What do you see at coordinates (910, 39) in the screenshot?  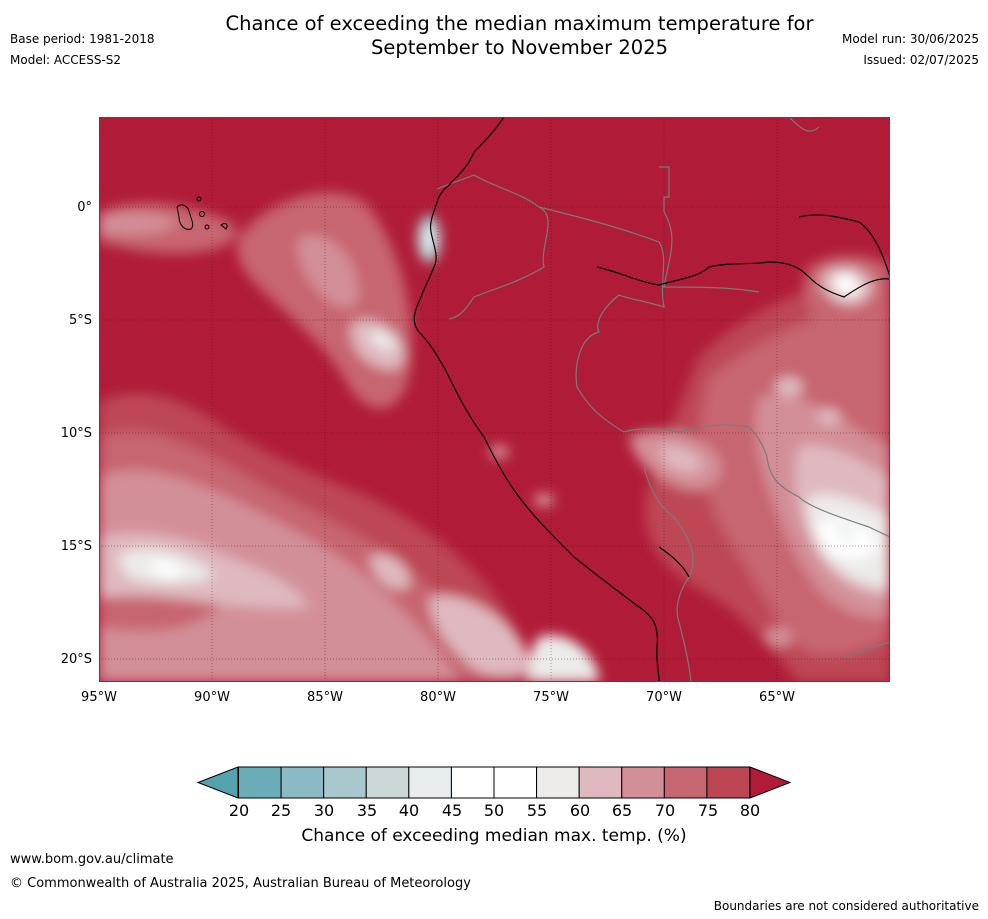 I see `model-run: Model run: 30/06/2025` at bounding box center [910, 39].